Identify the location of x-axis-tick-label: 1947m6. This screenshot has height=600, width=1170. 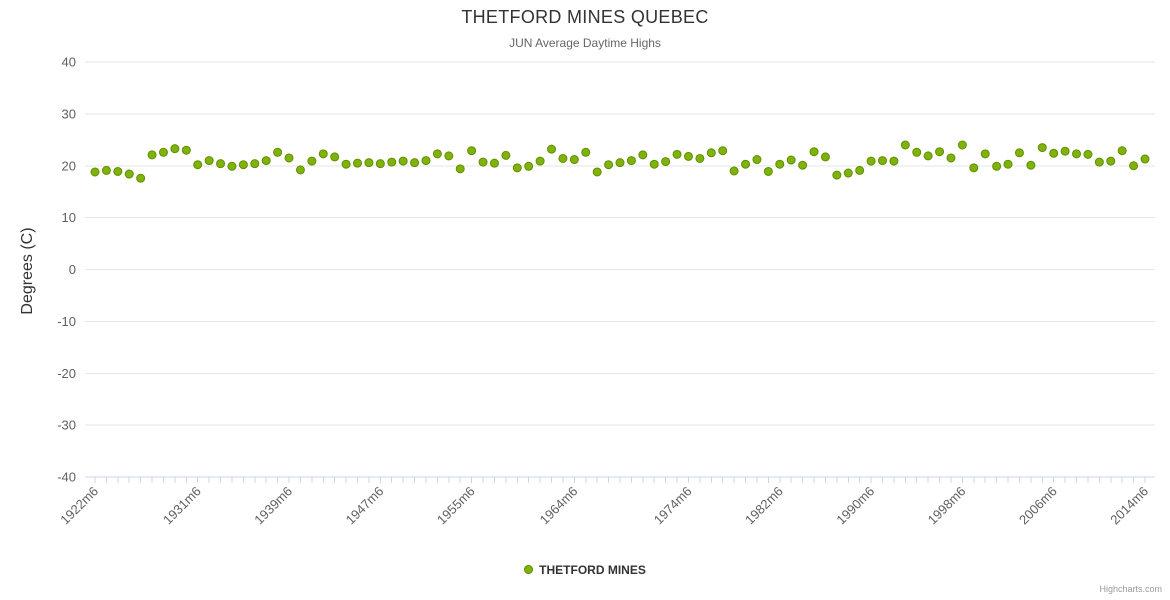
(365, 506).